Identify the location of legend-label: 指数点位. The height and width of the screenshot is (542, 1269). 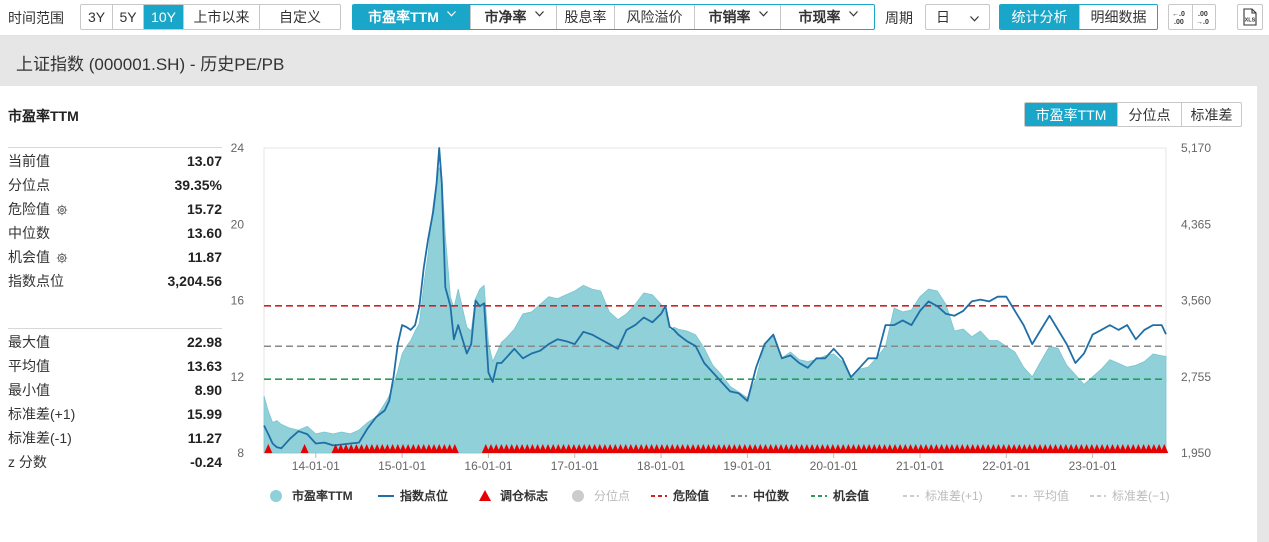
(424, 495).